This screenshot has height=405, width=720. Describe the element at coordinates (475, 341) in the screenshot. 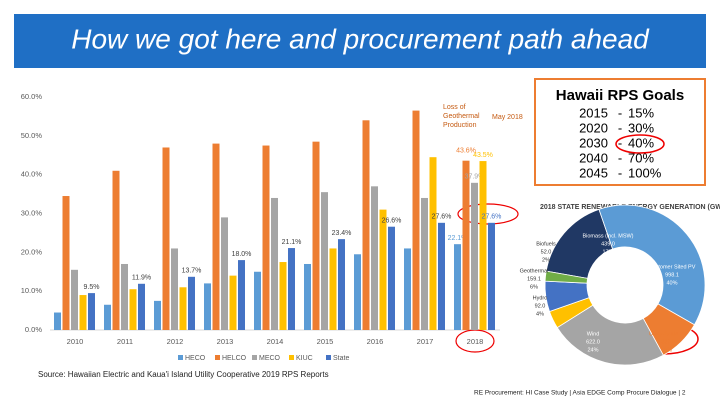

I see `x-tick-label: 2018` at that location.